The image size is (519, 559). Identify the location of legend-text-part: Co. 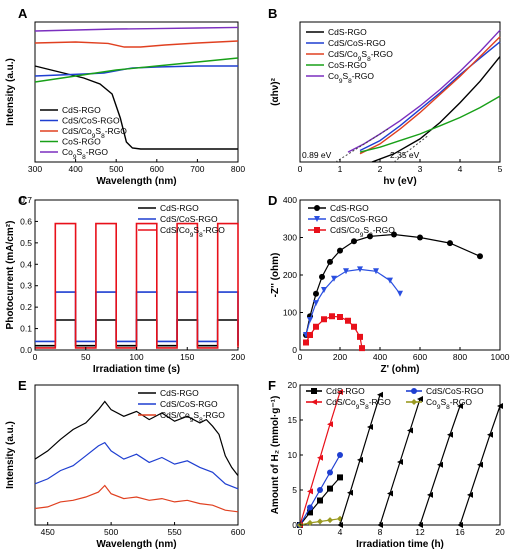
(67, 152).